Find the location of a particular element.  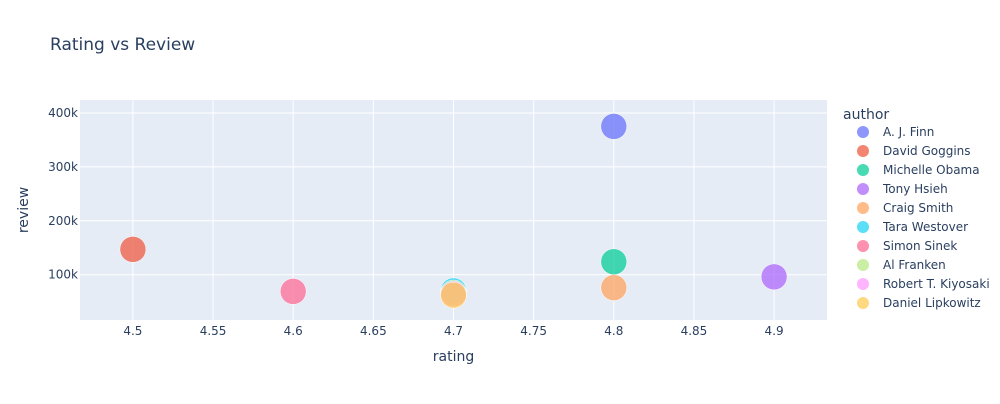

y-tick-label: 200k is located at coordinates (63, 221).